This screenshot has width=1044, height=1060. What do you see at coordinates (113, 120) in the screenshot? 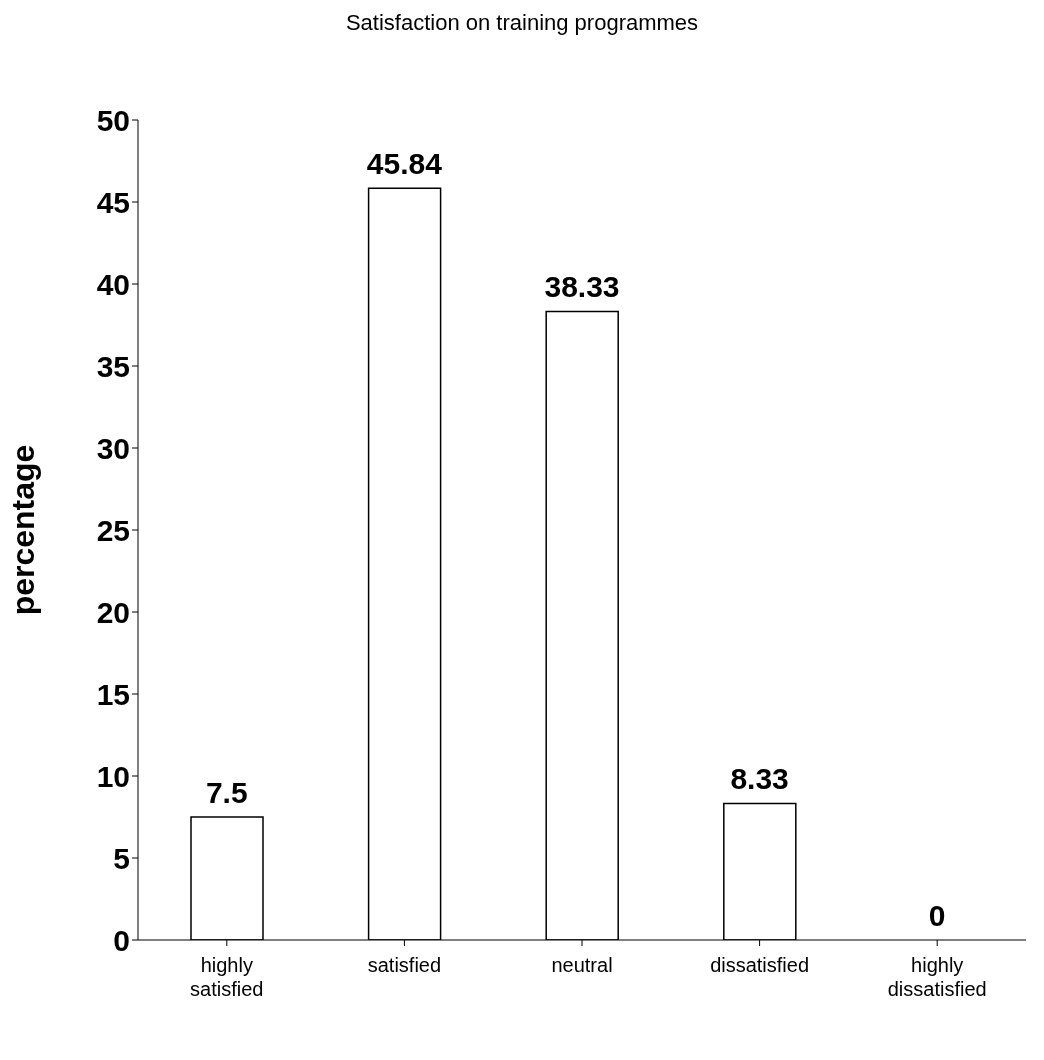
I see `y-tick-label: 50` at bounding box center [113, 120].